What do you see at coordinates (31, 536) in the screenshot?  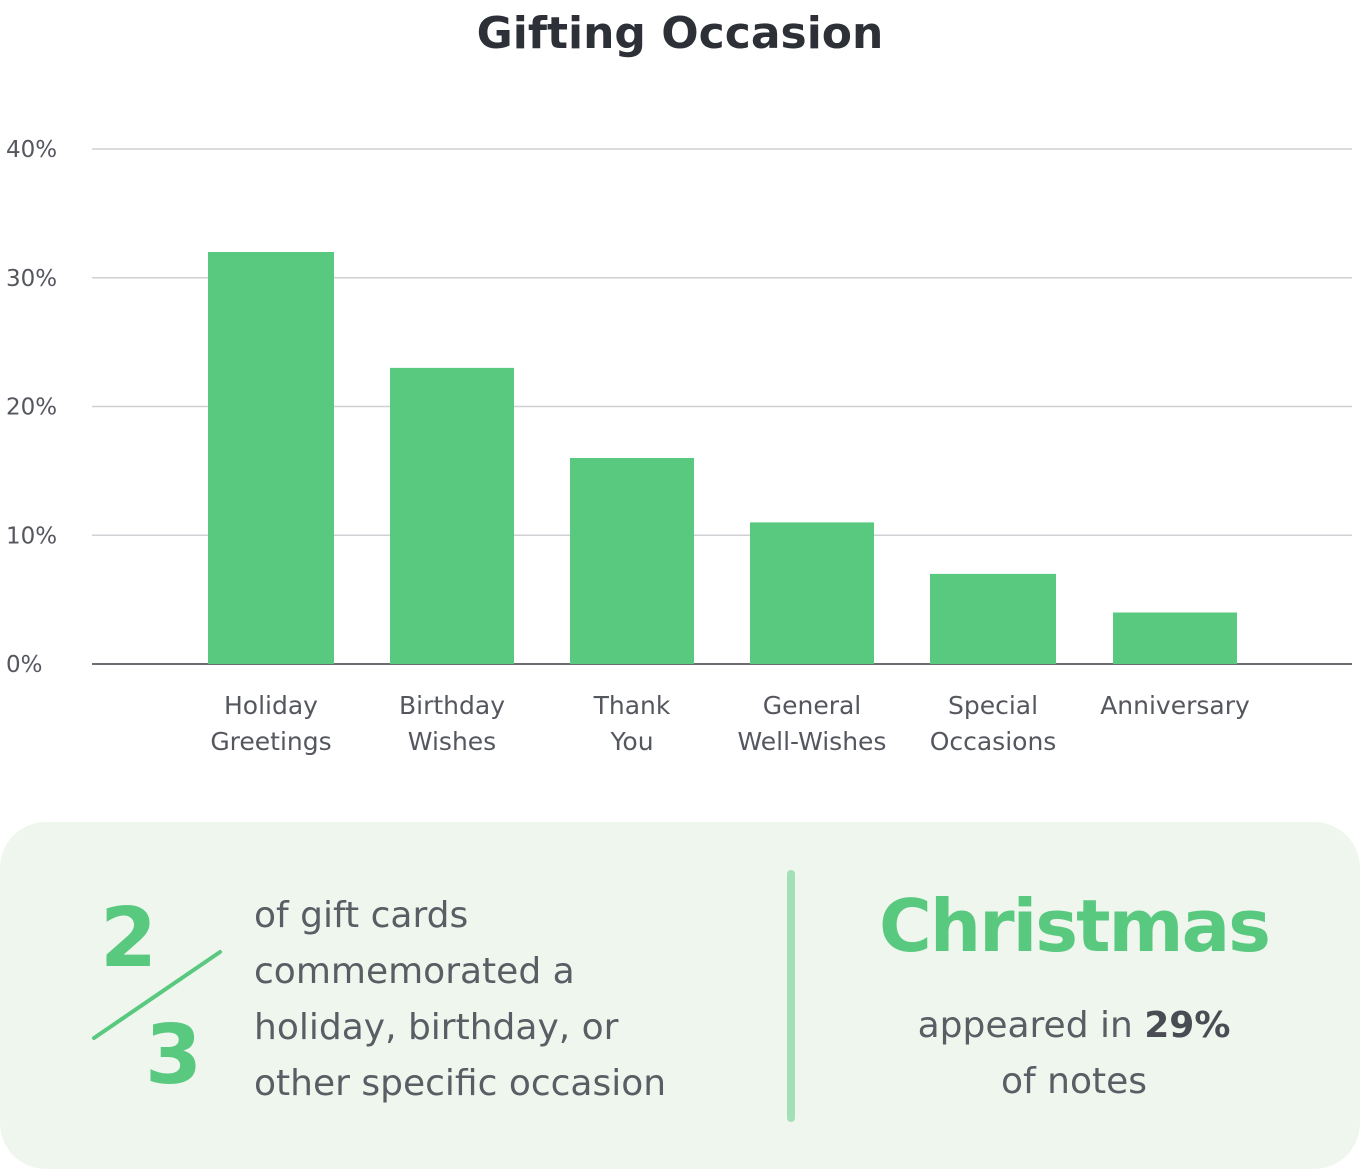 I see `y-tick-label: 10%` at bounding box center [31, 536].